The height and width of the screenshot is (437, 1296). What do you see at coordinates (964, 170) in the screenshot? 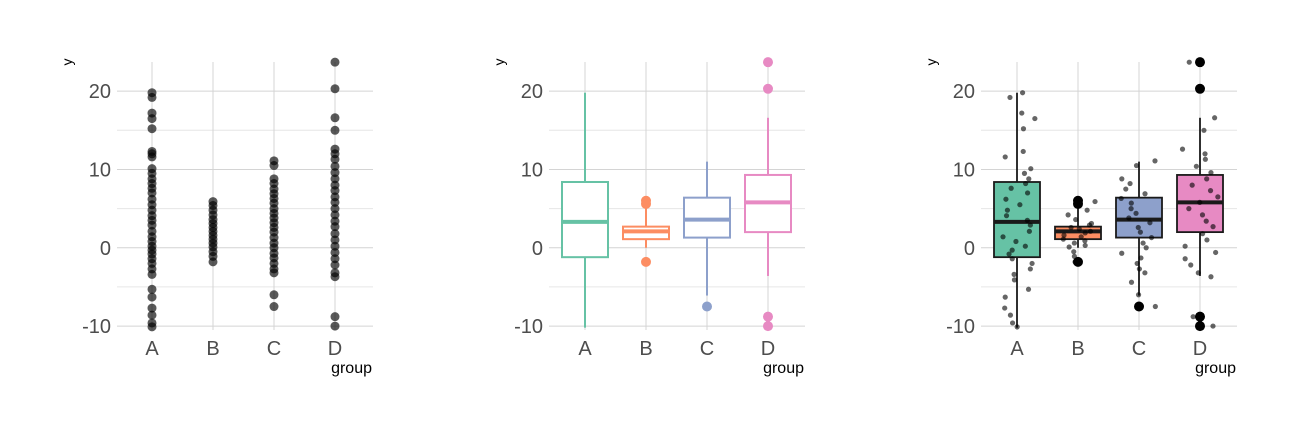
I see `y-tick-label: 10` at bounding box center [964, 170].